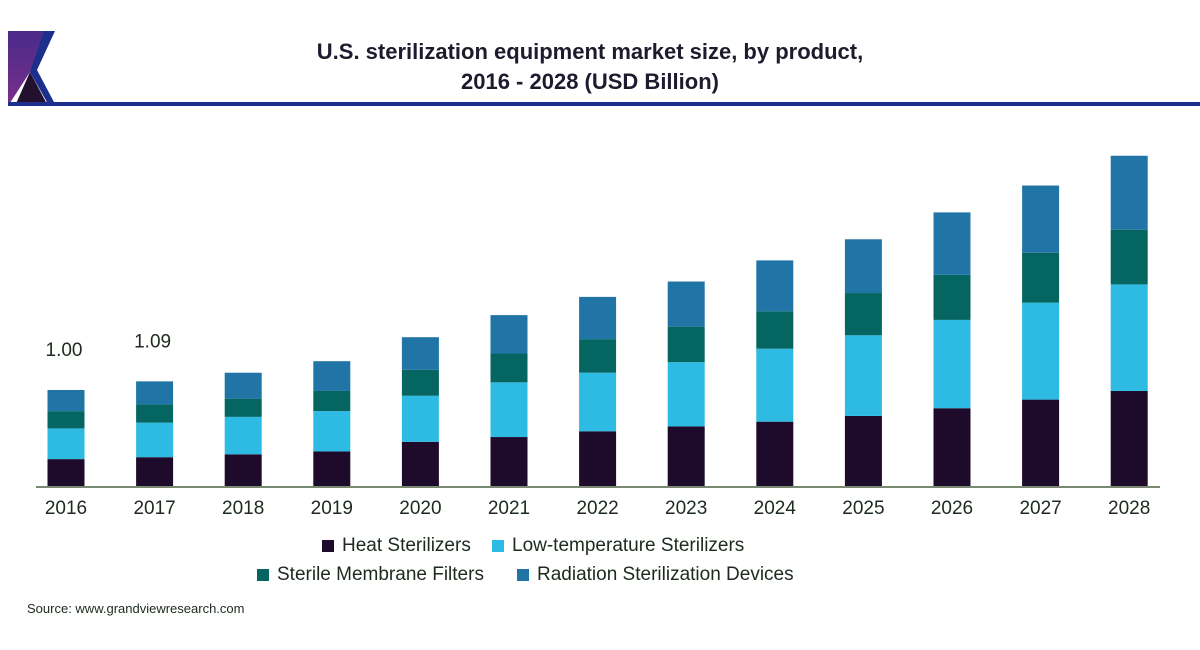  Describe the element at coordinates (1129, 192) in the screenshot. I see `bar-segment-radiation-2028` at that location.